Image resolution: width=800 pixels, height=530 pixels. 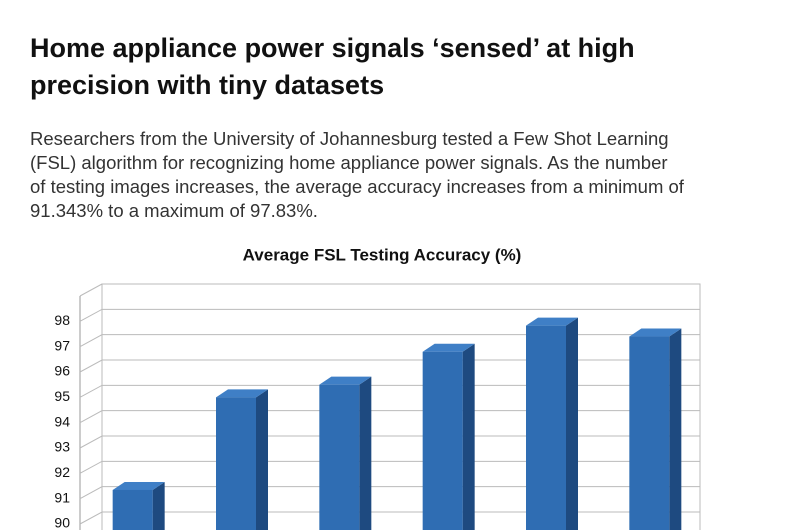 I want to click on y-tick-label: 97, so click(x=62, y=345).